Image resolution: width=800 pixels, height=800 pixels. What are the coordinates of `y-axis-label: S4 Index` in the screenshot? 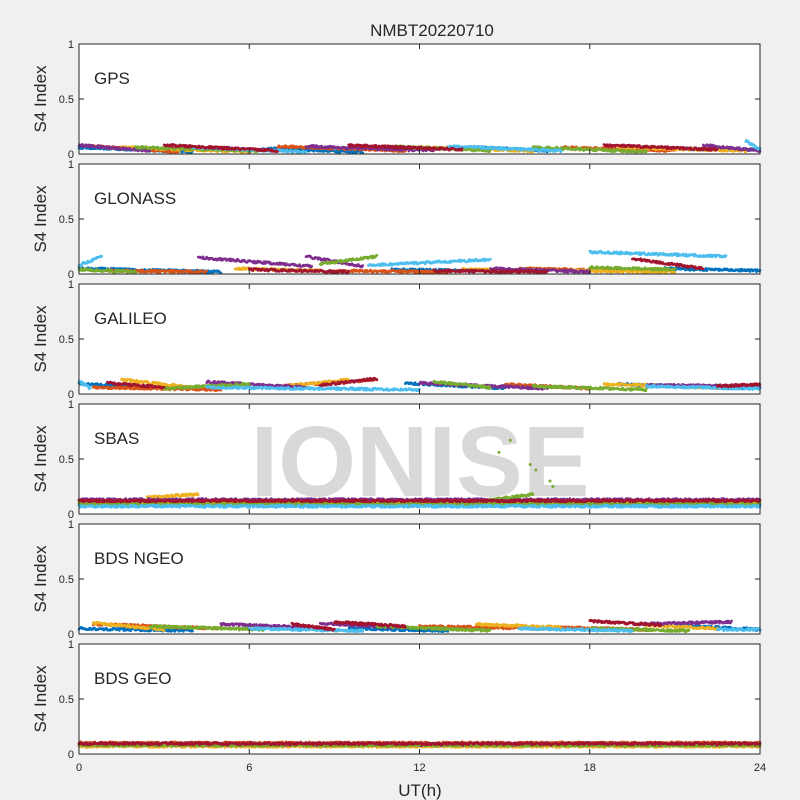 It's located at (40, 99).